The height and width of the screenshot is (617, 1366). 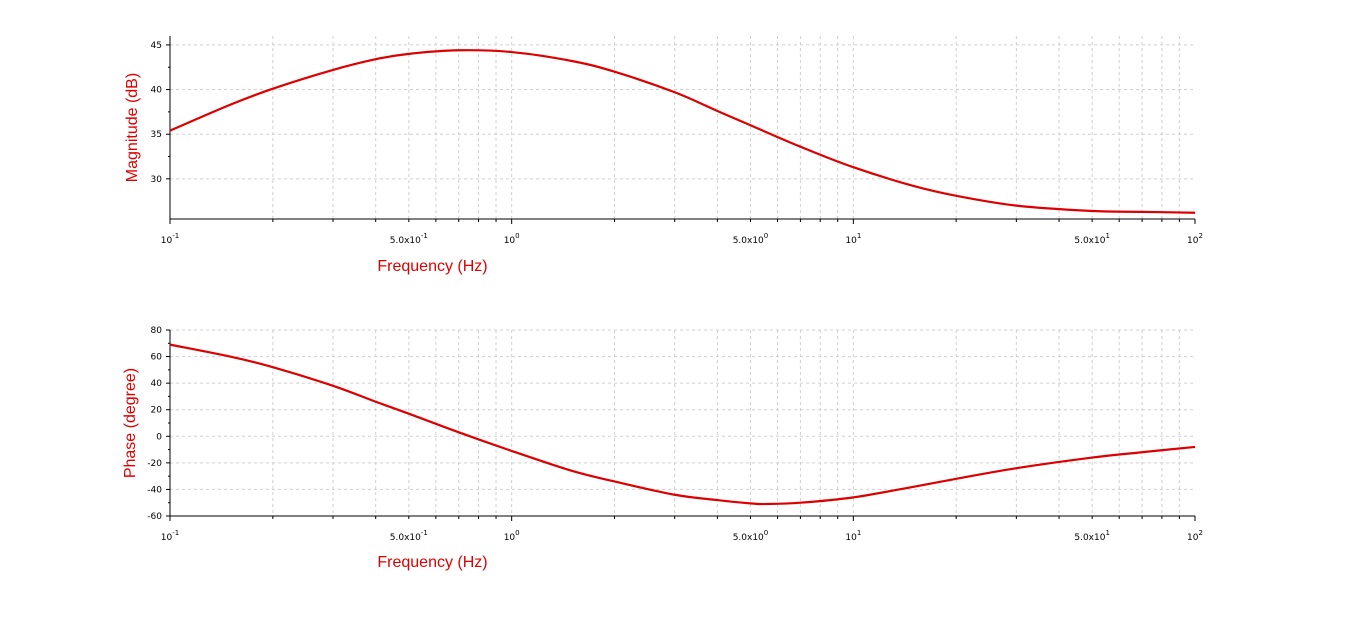 What do you see at coordinates (159, 437) in the screenshot?
I see `y-tick-label: 0` at bounding box center [159, 437].